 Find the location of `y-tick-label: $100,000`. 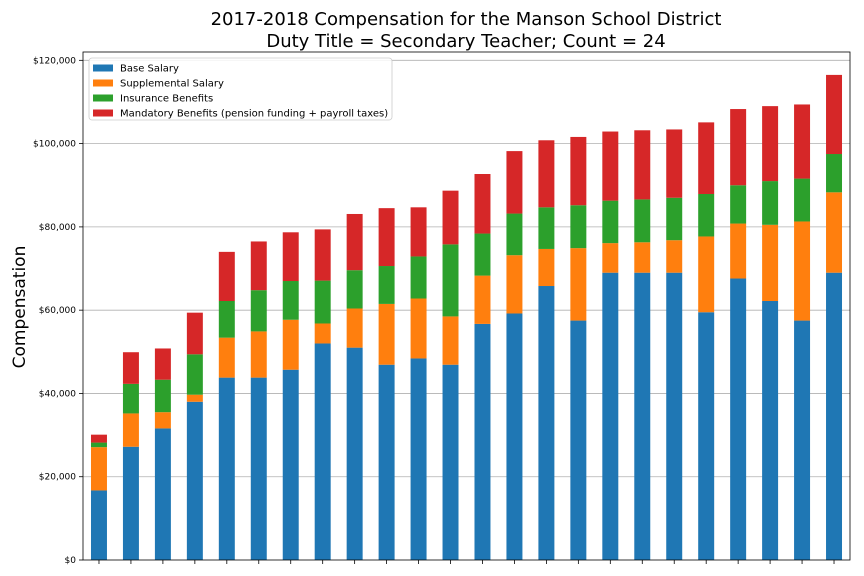

y-tick-label: $100,000 is located at coordinates (54, 145).